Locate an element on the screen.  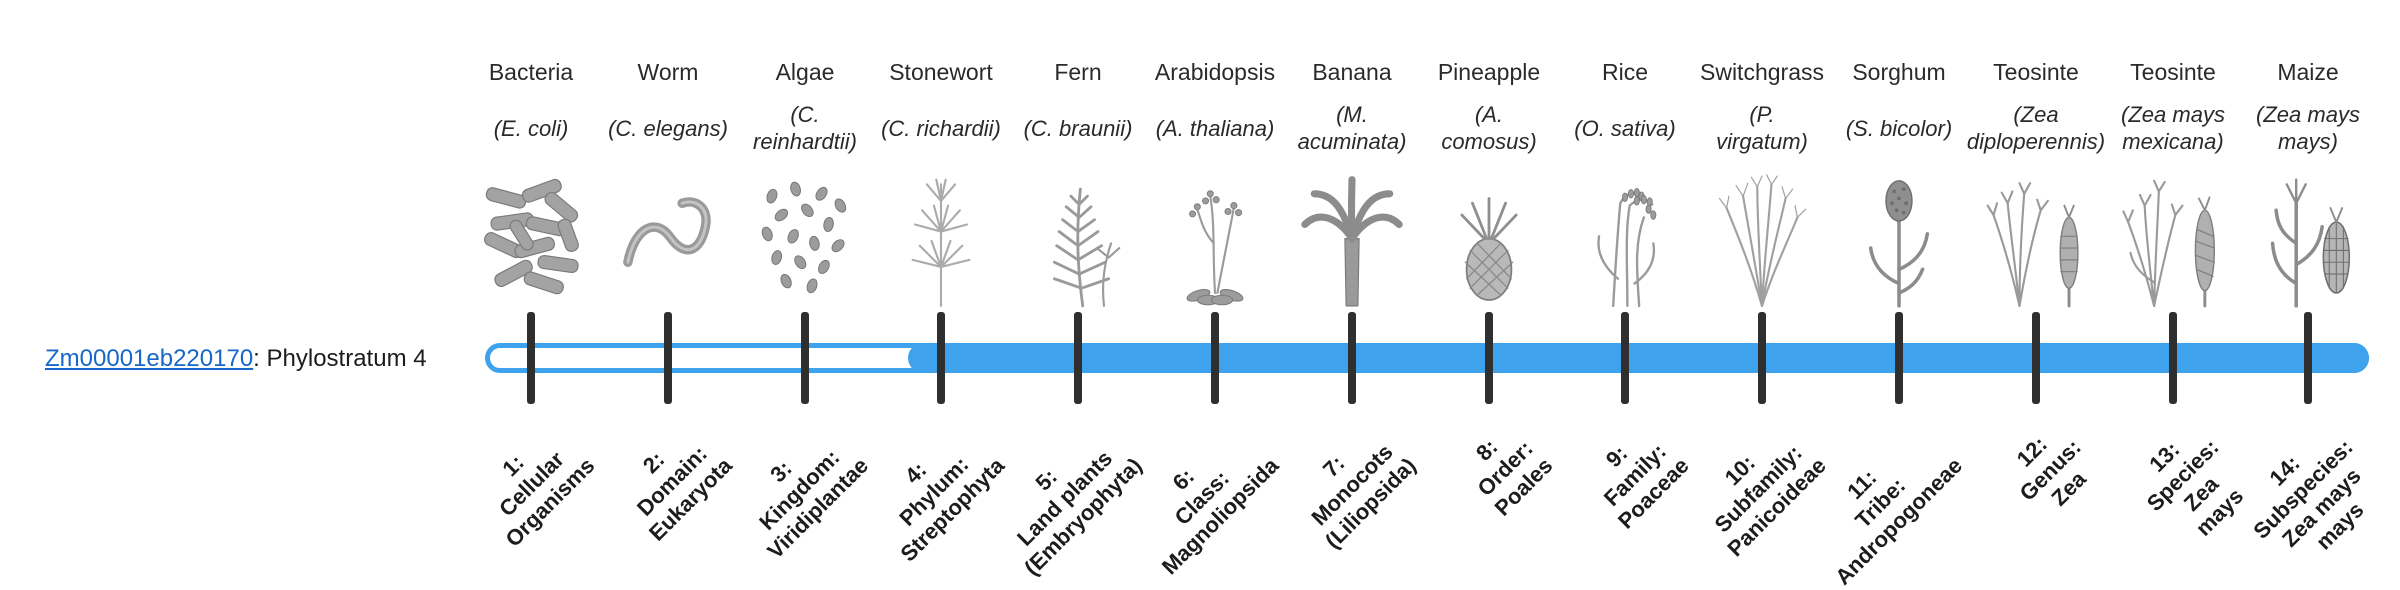
worm-illustration is located at coordinates (668, 238).